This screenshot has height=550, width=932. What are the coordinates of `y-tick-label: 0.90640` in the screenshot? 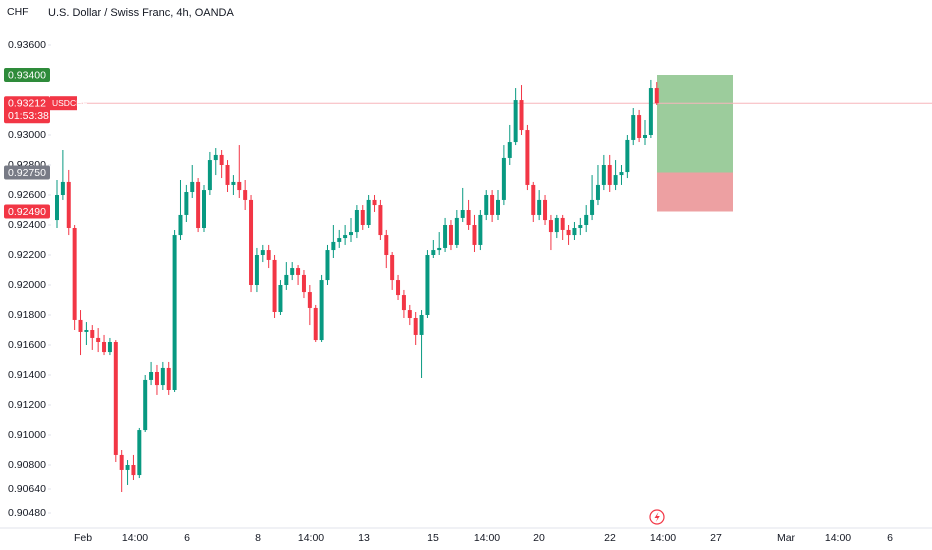 It's located at (27, 489).